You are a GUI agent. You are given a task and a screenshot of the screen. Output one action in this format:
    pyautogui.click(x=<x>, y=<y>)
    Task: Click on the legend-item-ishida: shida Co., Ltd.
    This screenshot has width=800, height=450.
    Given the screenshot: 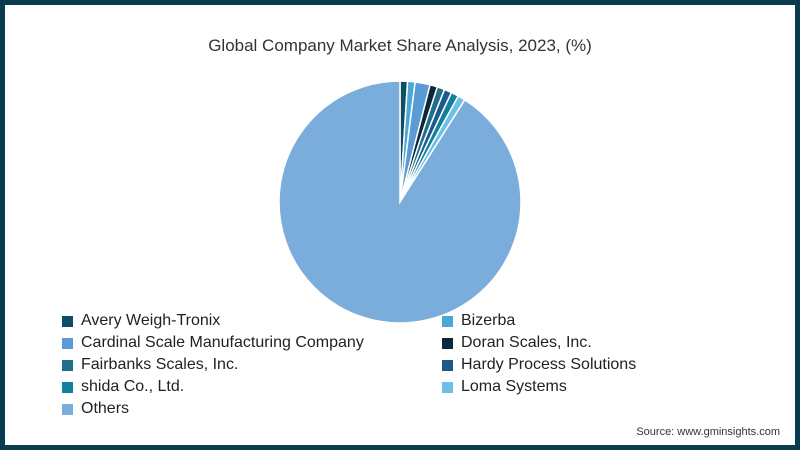 What is the action you would take?
    pyautogui.click(x=123, y=387)
    